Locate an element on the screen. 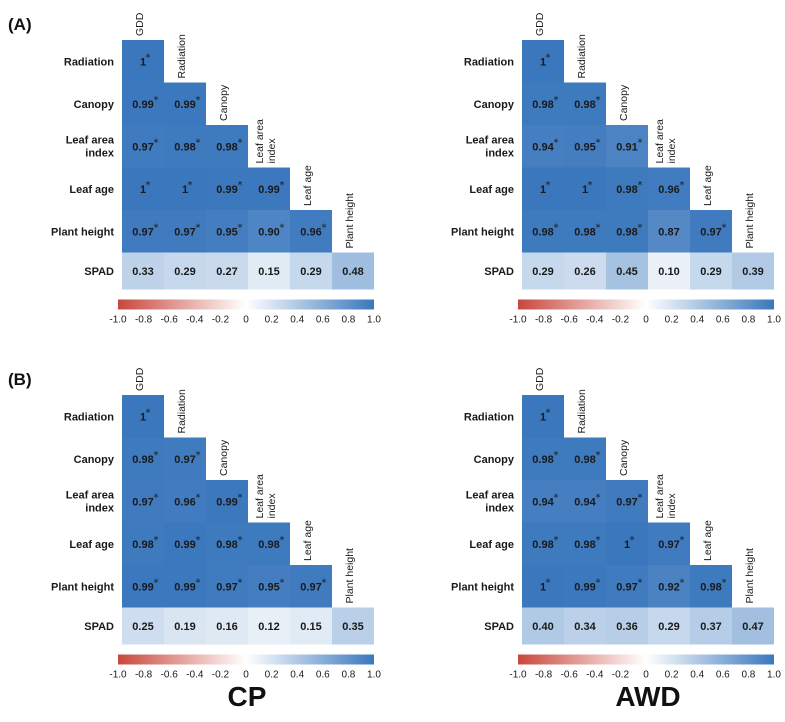  cell-value: 0.45 is located at coordinates (626, 272).